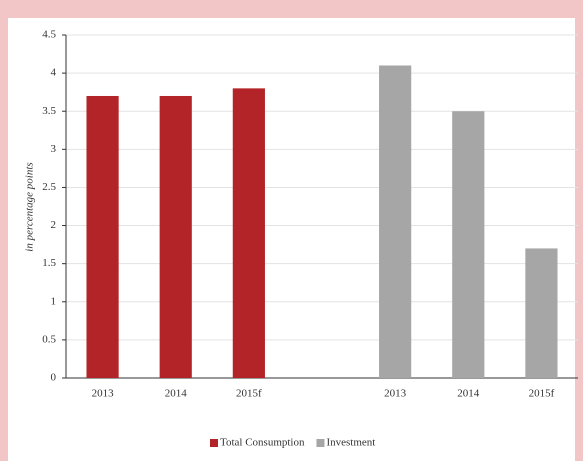 The height and width of the screenshot is (461, 583). What do you see at coordinates (54, 73) in the screenshot?
I see `y-tick-label: 4` at bounding box center [54, 73].